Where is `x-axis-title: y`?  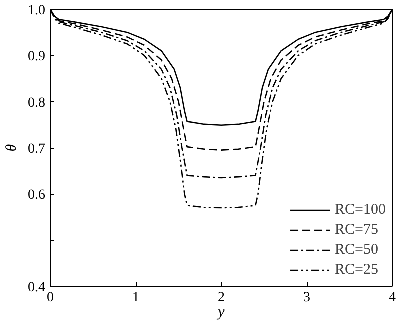
x-axis-title: y is located at coordinates (221, 312).